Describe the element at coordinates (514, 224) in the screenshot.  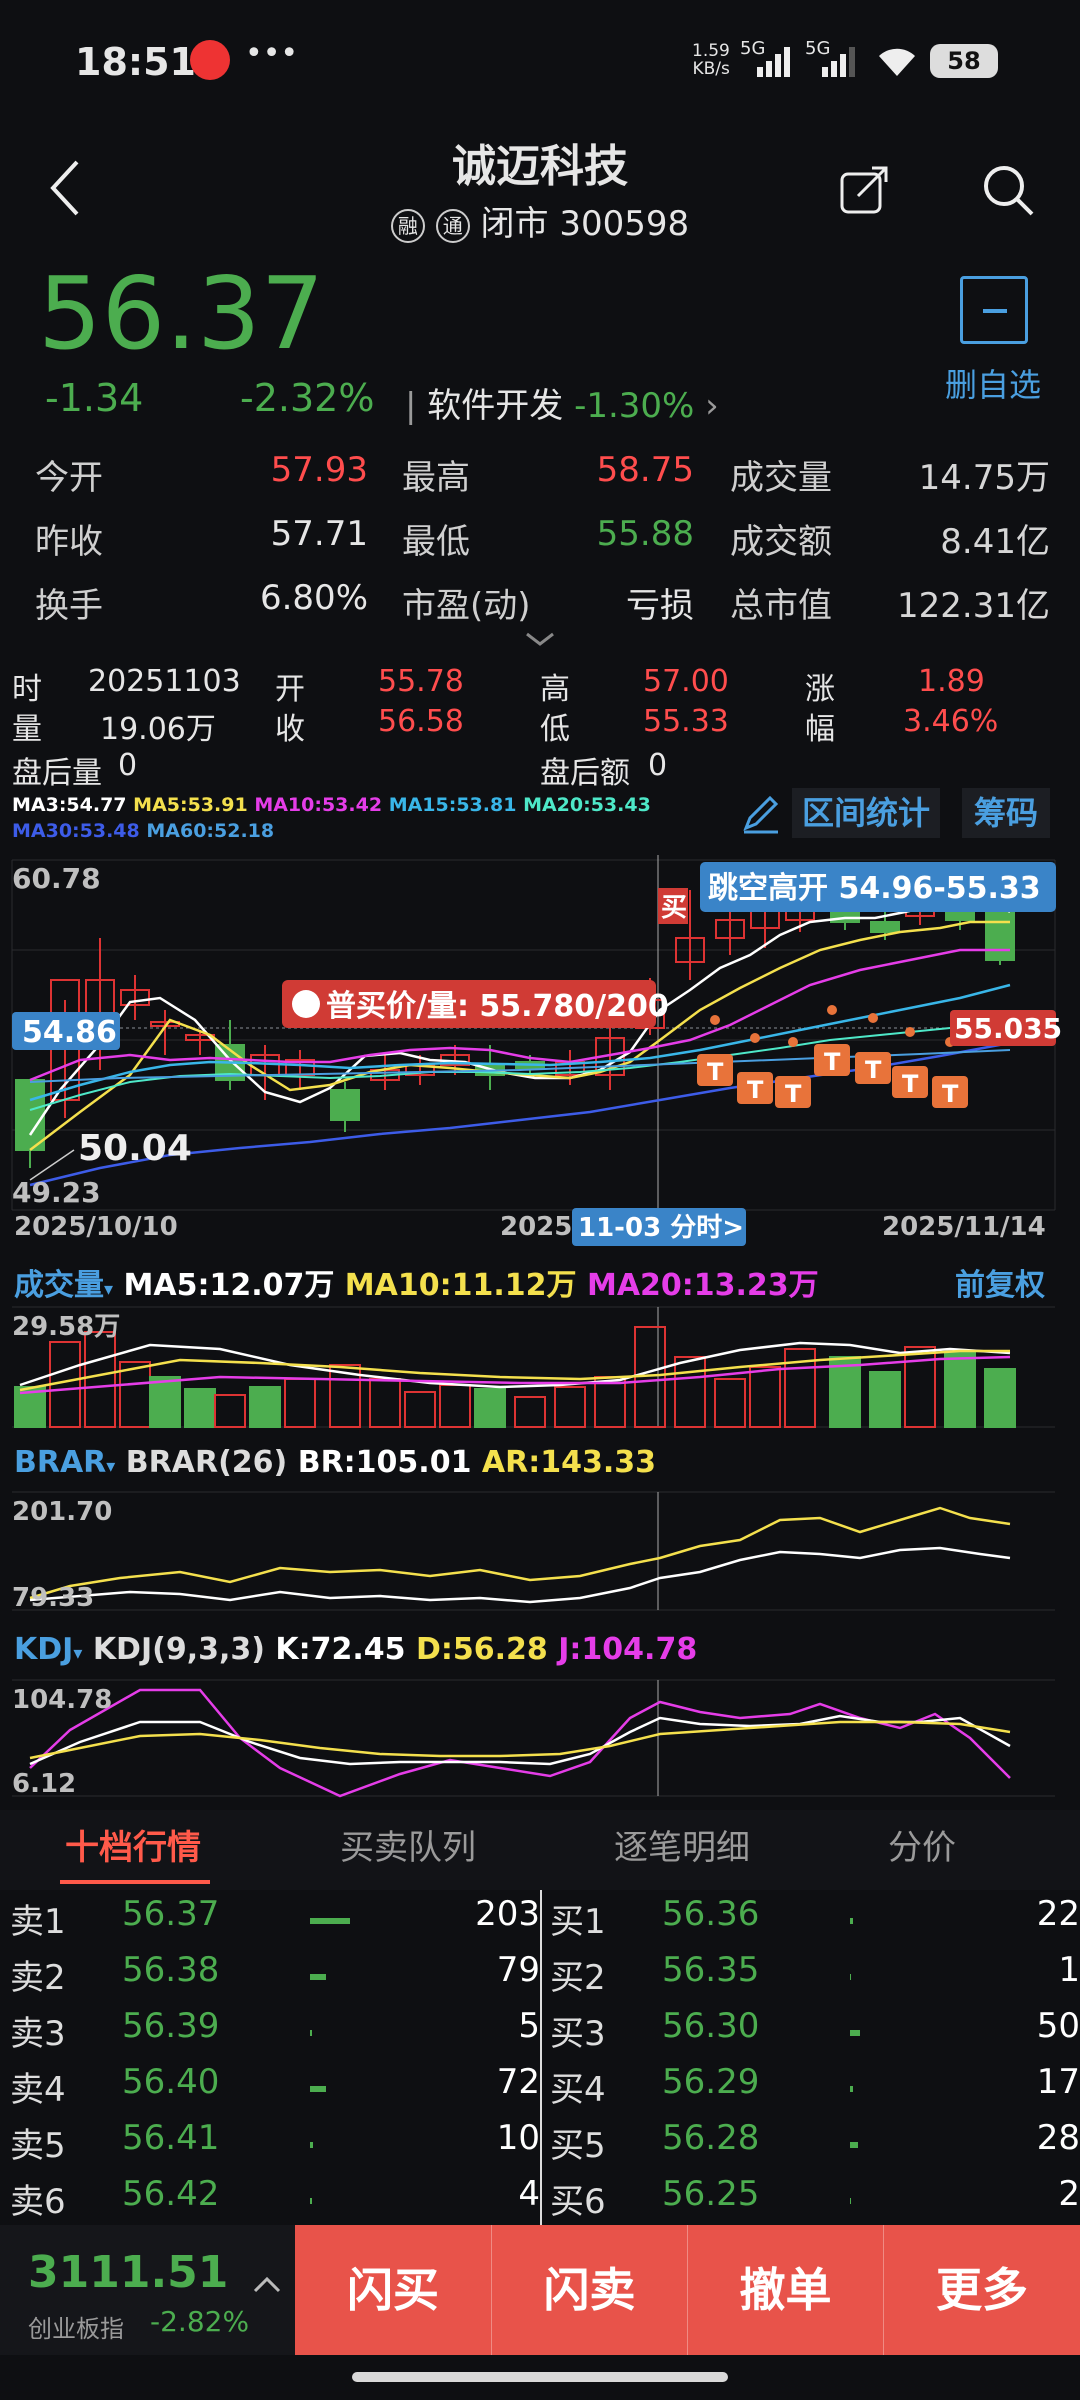
I see `market-status: 闭市` at that location.